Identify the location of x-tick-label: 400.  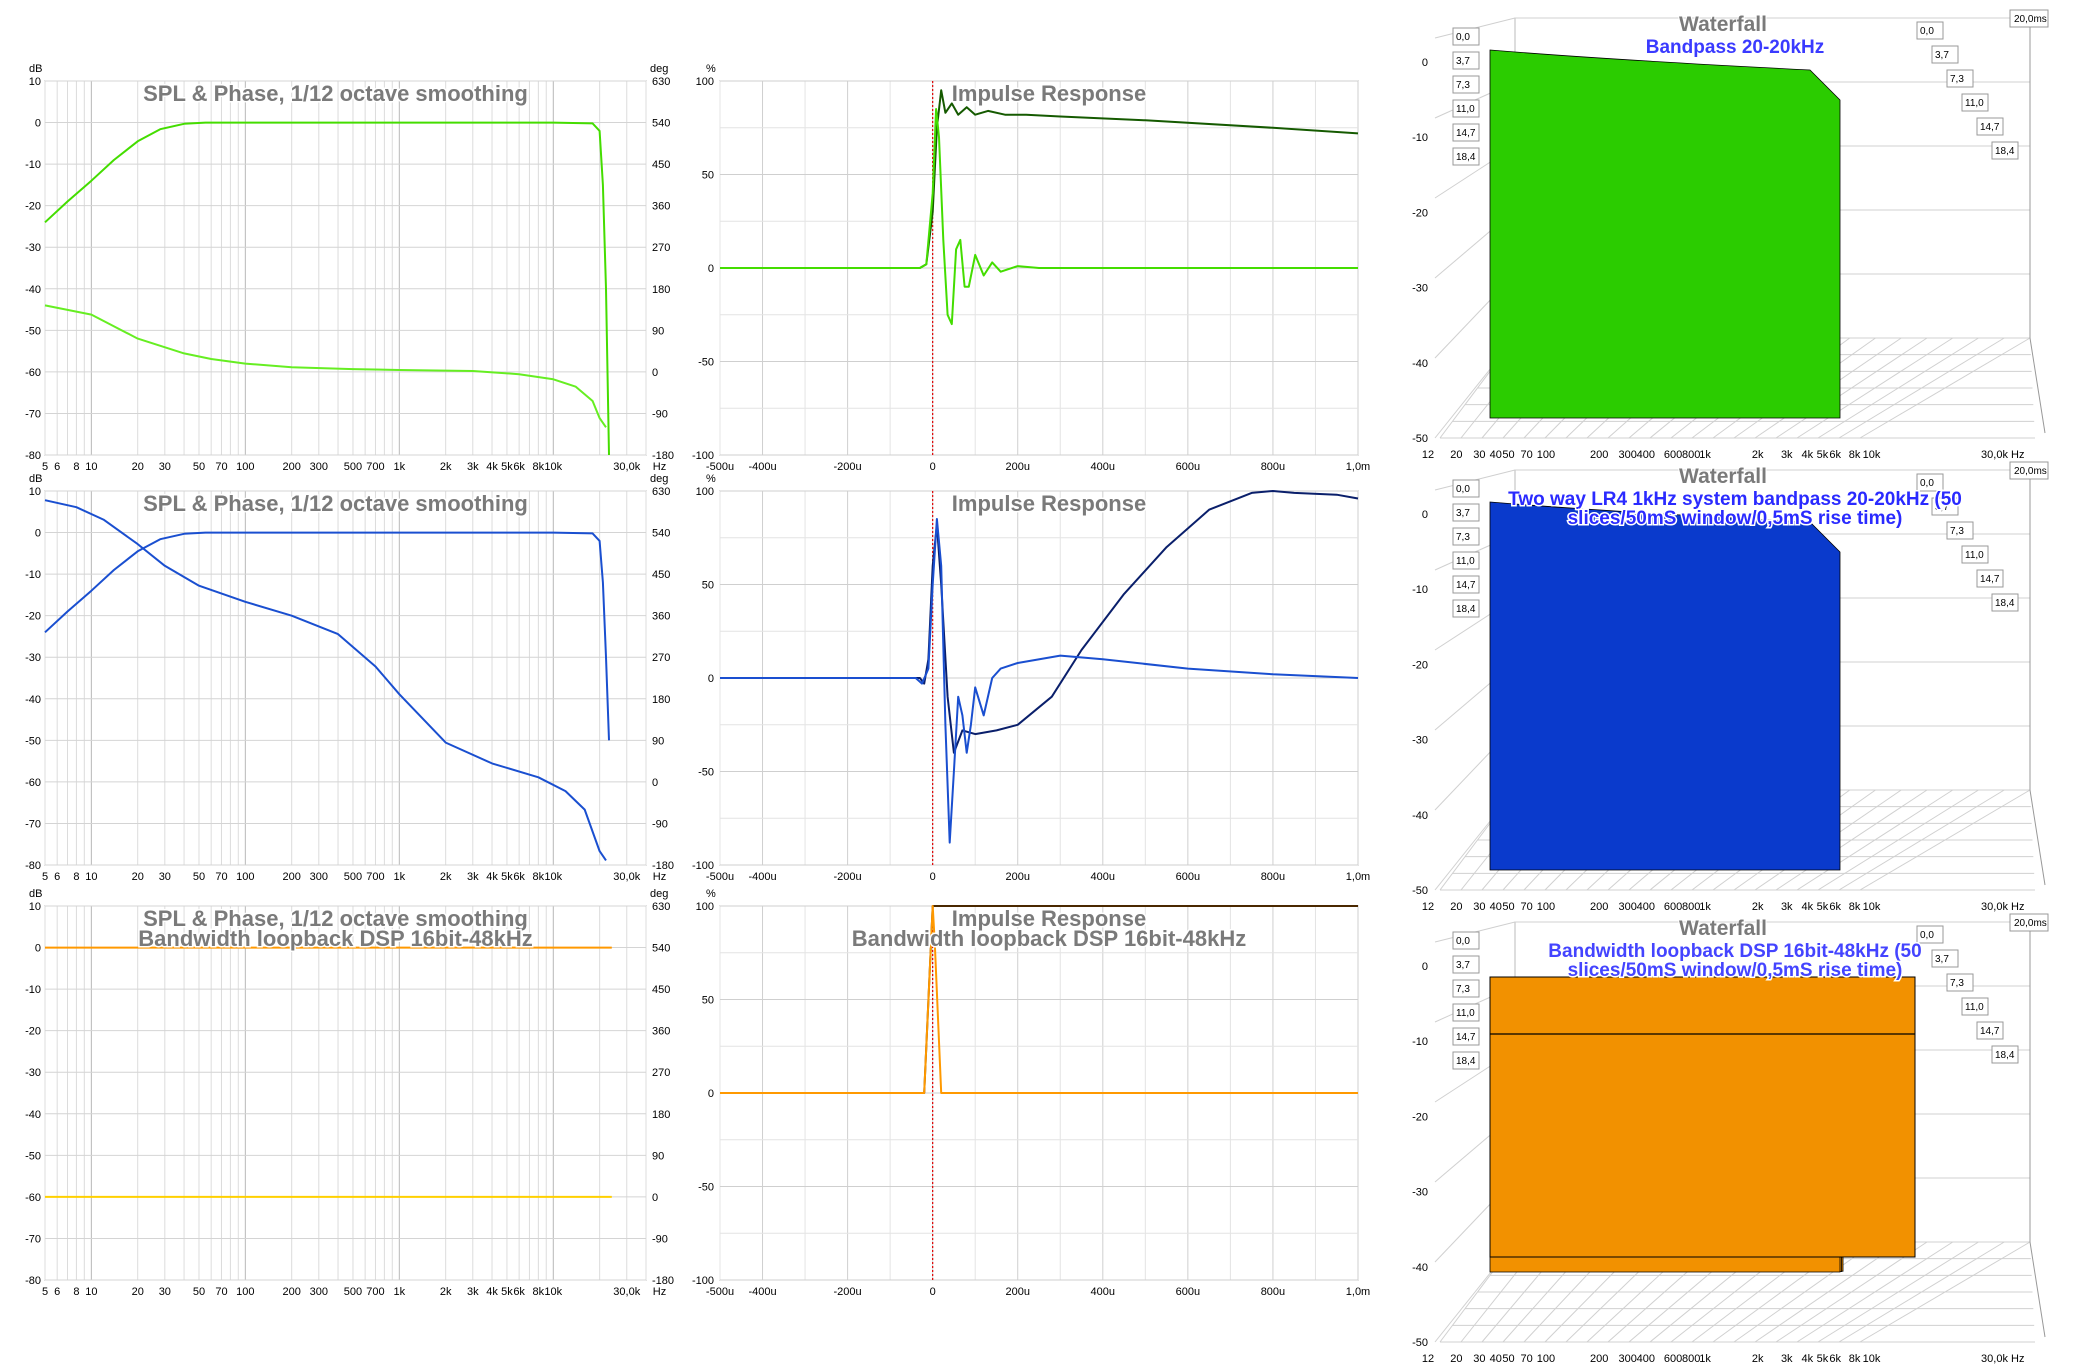
(1646, 1359).